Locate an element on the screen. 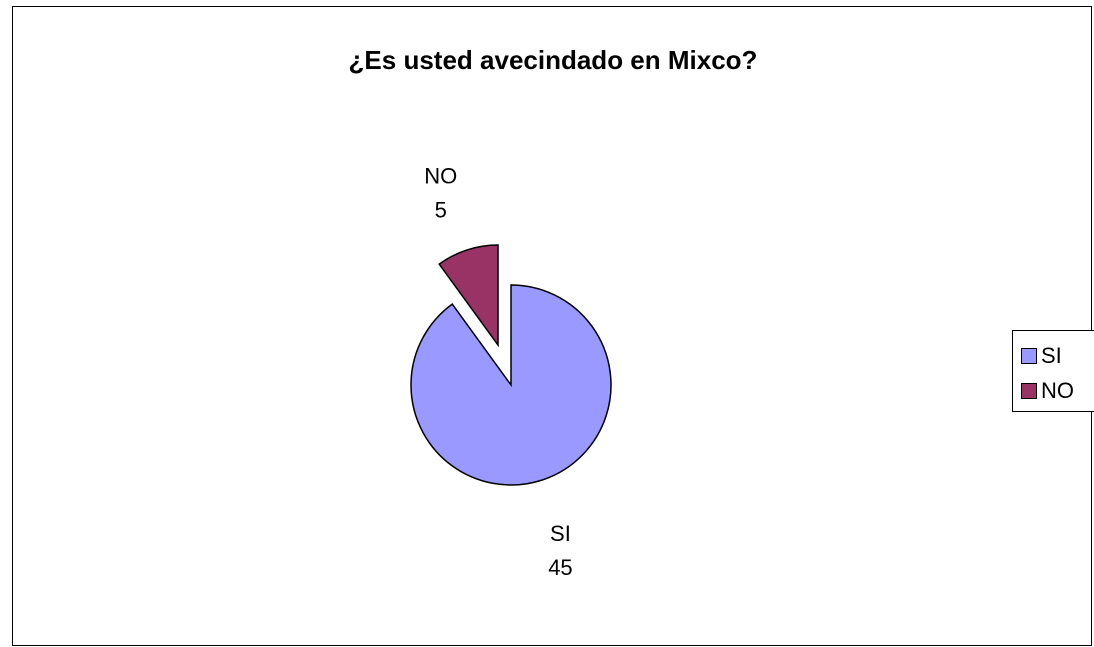 This screenshot has width=1094, height=647. data-label-category-no: NO is located at coordinates (440, 176).